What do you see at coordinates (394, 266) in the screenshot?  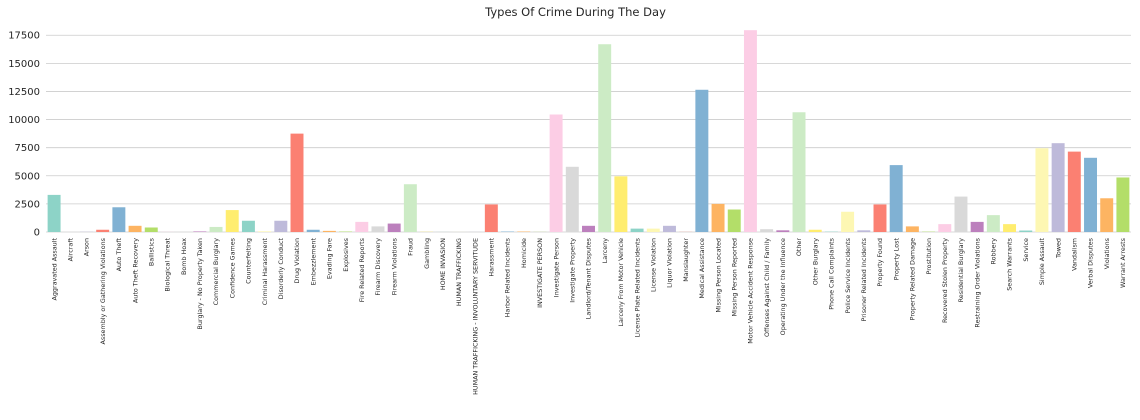 I see `x-tick-label: Firearm Violations` at bounding box center [394, 266].